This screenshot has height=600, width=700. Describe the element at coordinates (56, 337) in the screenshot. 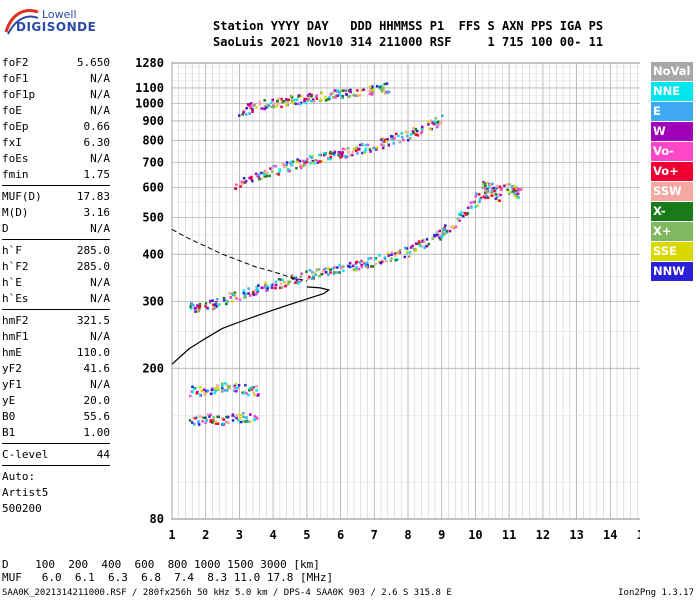

I see `param-row: hmF1 N/A` at that location.